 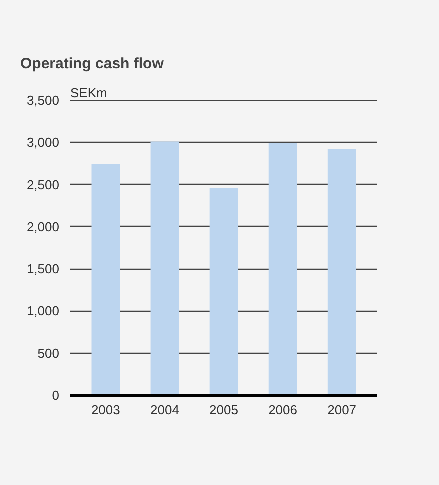 What do you see at coordinates (43, 226) in the screenshot?
I see `y-tick-label: 2,000` at bounding box center [43, 226].